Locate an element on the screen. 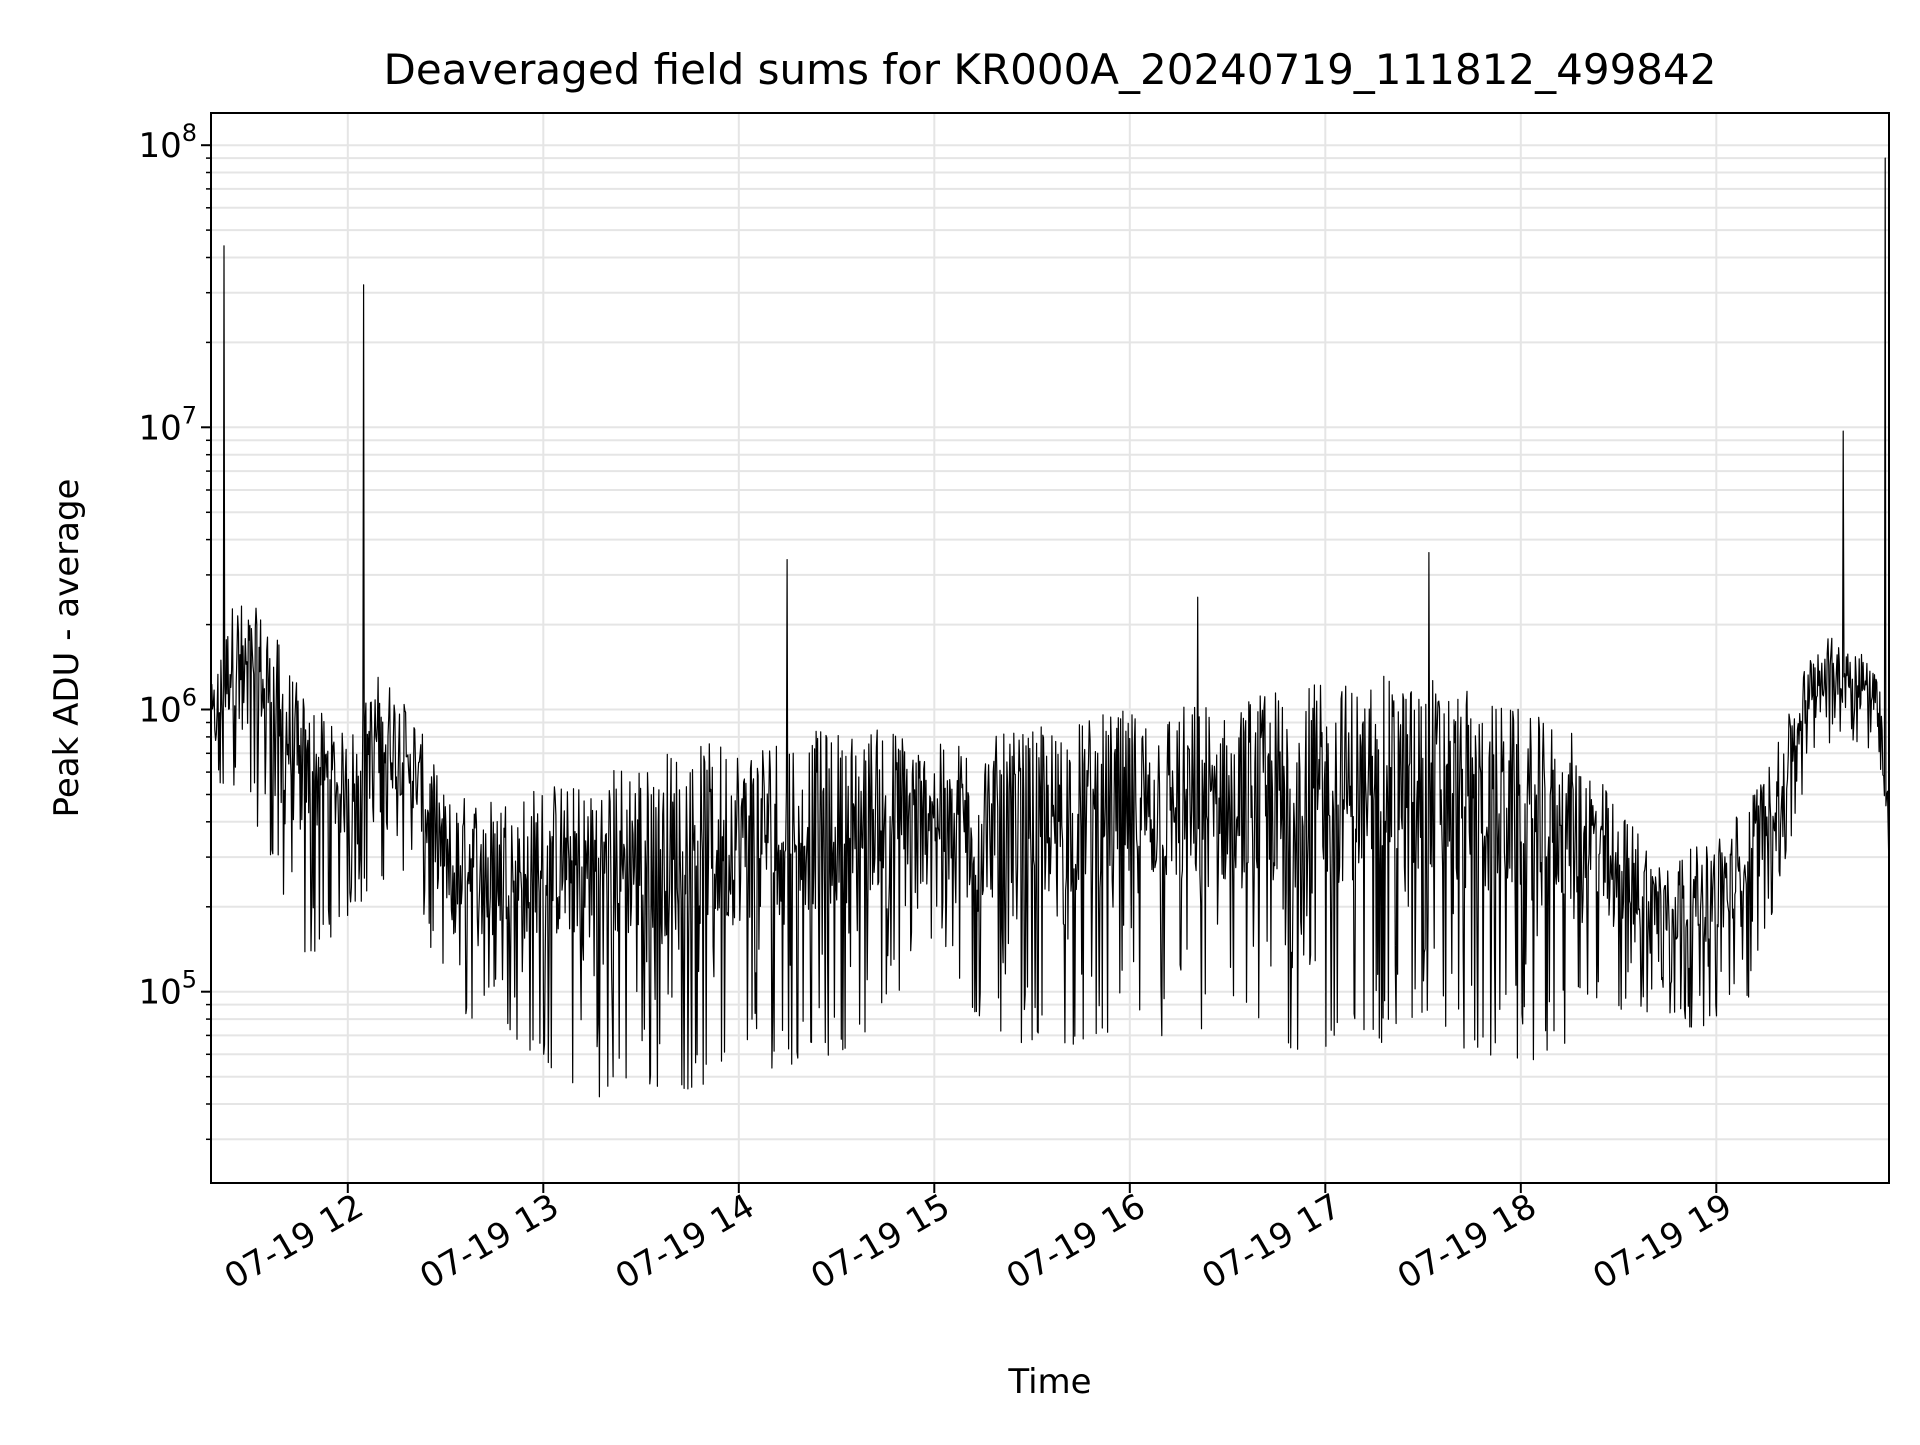  y-tick-label: 10⁶ is located at coordinates (167, 707).